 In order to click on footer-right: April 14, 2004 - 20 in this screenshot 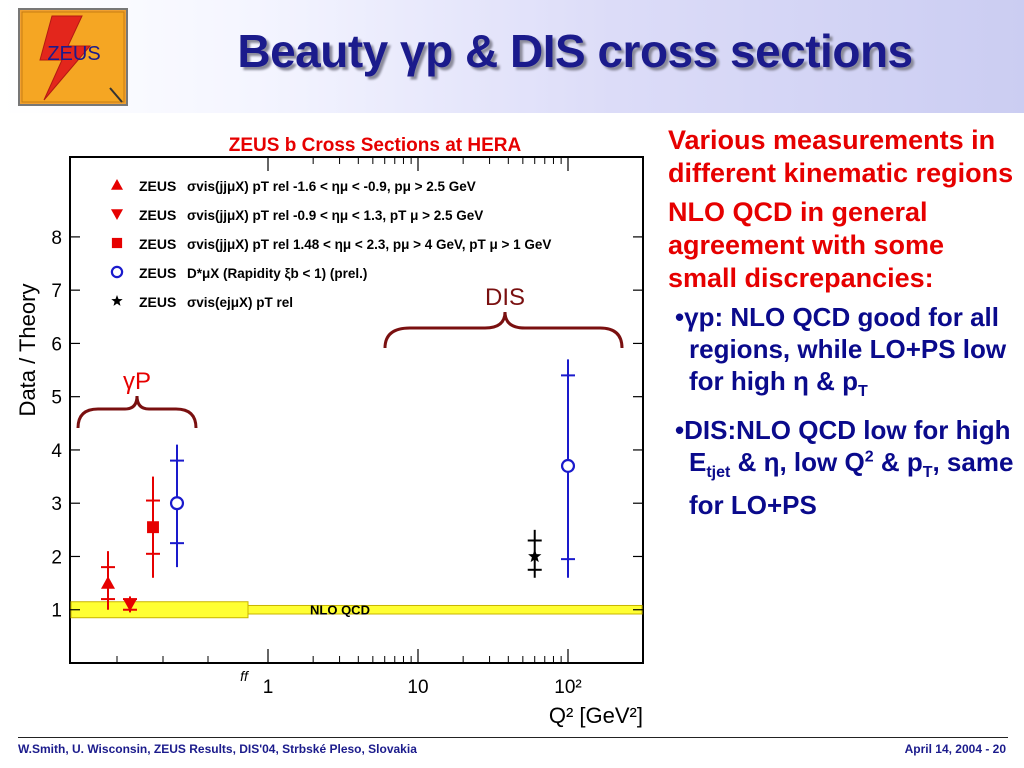, I will do `click(955, 749)`.